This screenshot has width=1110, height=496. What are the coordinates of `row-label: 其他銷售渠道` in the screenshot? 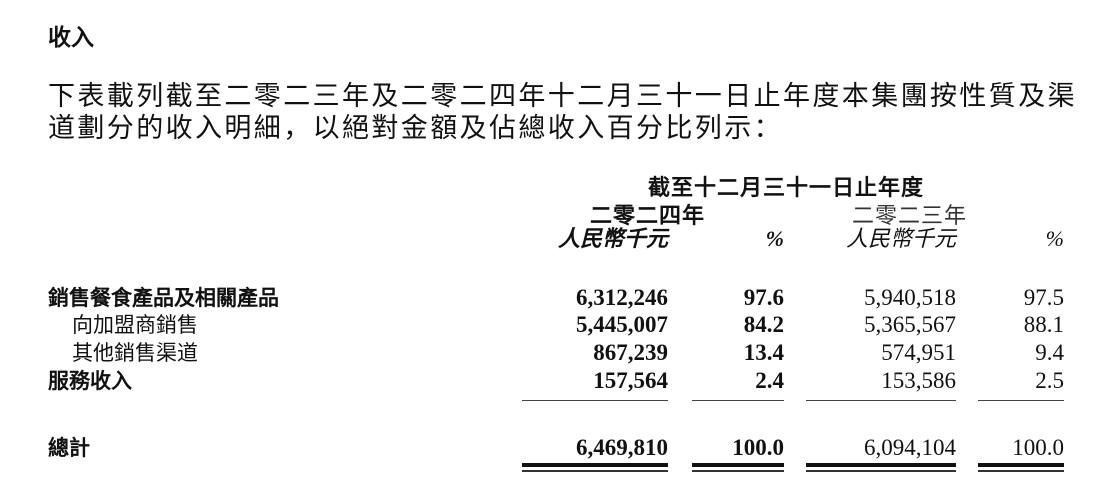 It's located at (135, 353).